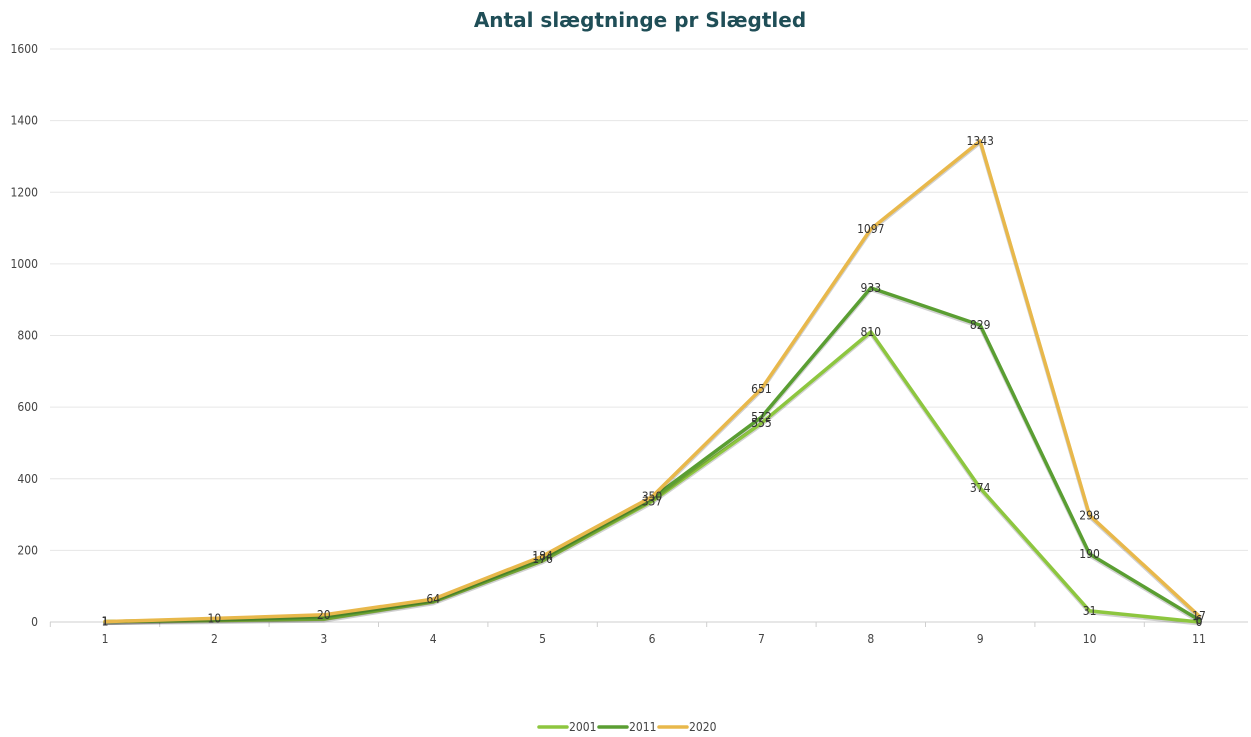 Image resolution: width=1251 pixels, height=737 pixels. What do you see at coordinates (27, 479) in the screenshot?
I see `y-tick-label: 400` at bounding box center [27, 479].